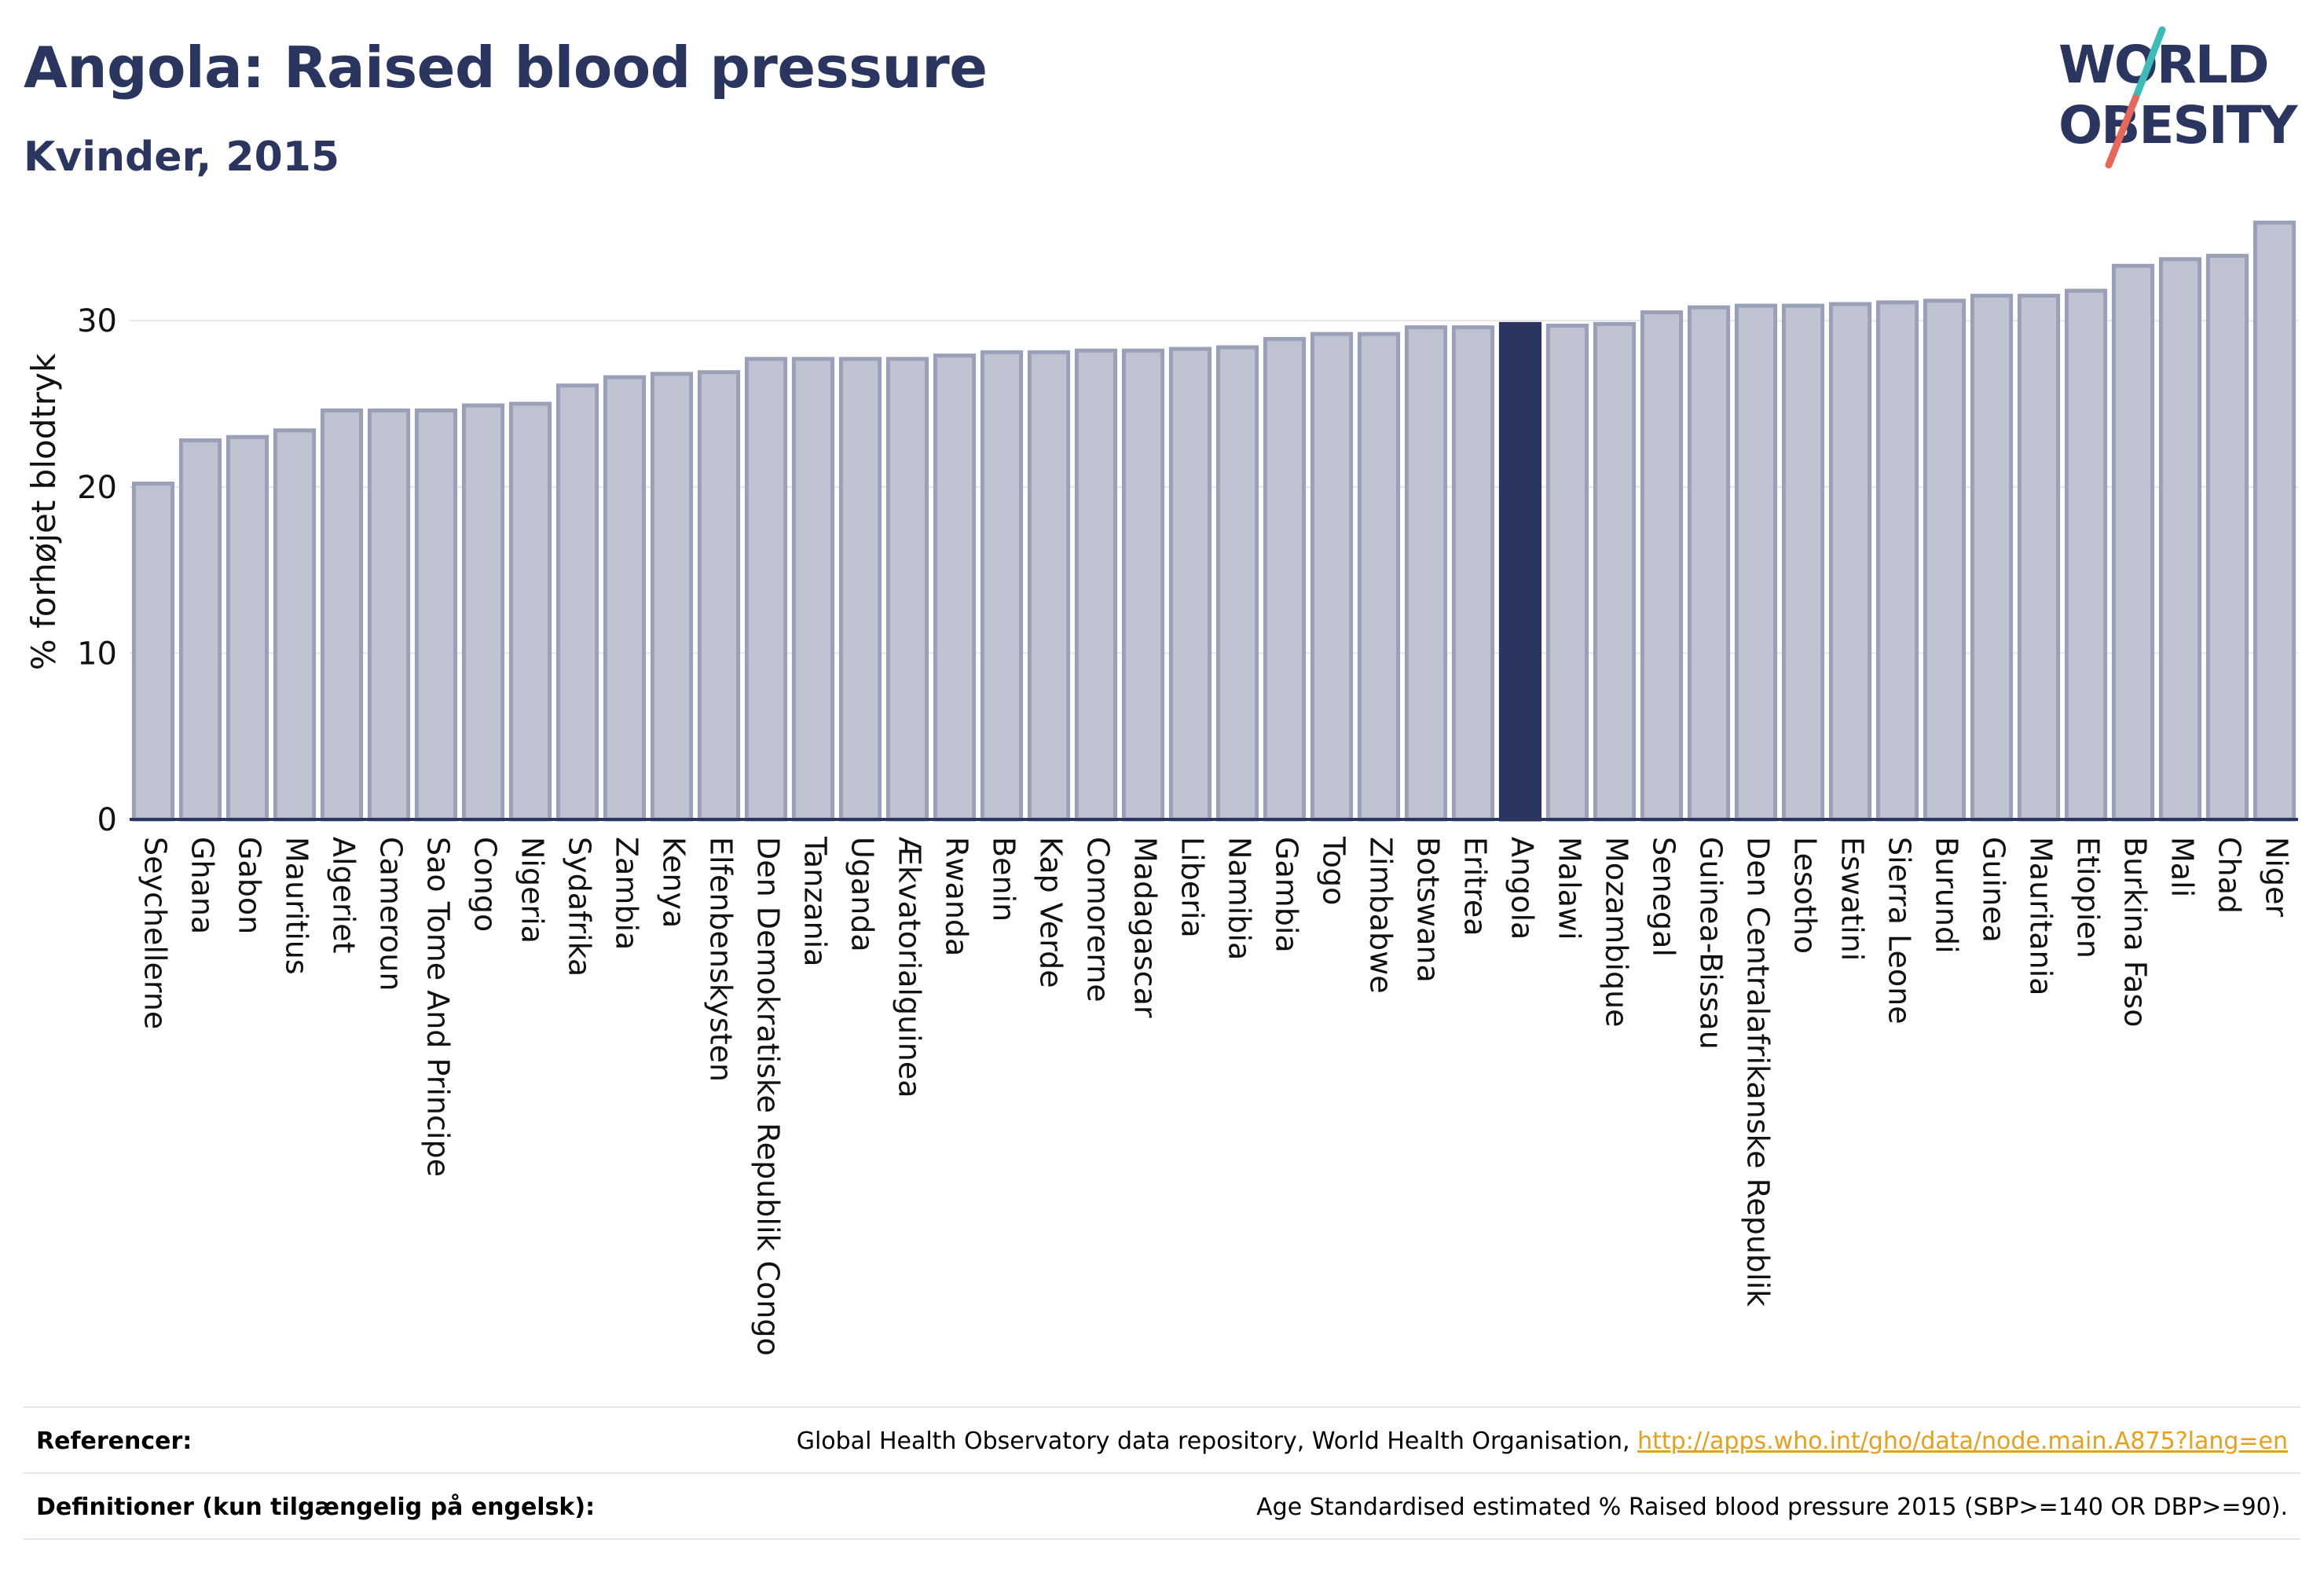 This screenshot has height=1576, width=2324. What do you see at coordinates (1162, 1473) in the screenshot?
I see `footer-divider-middle` at bounding box center [1162, 1473].